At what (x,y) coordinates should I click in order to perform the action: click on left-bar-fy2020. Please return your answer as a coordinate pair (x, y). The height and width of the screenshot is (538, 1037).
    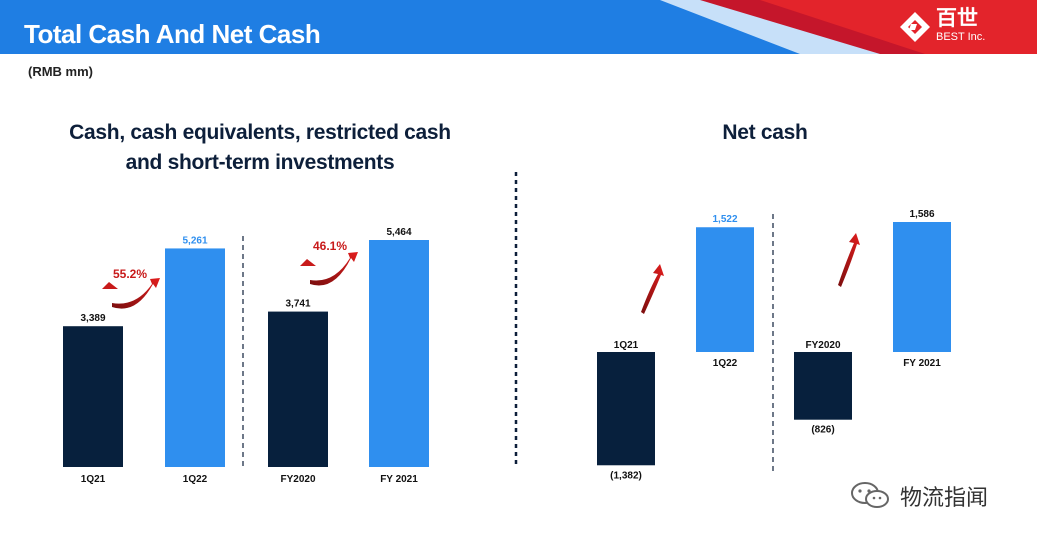
    Looking at the image, I should click on (298, 389).